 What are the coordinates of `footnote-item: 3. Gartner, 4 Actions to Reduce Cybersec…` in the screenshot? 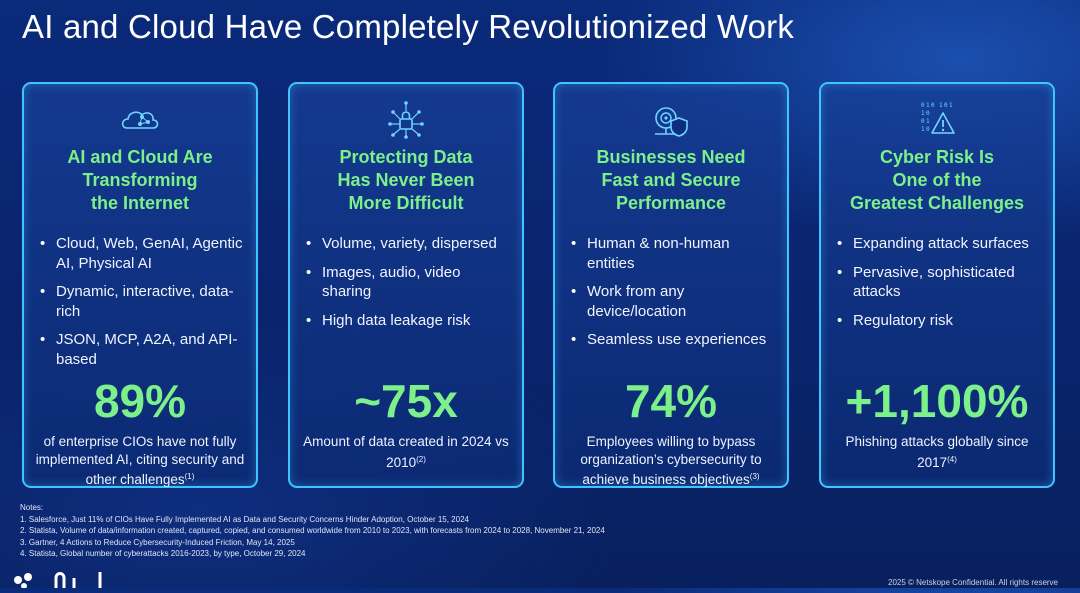 It's located at (157, 542).